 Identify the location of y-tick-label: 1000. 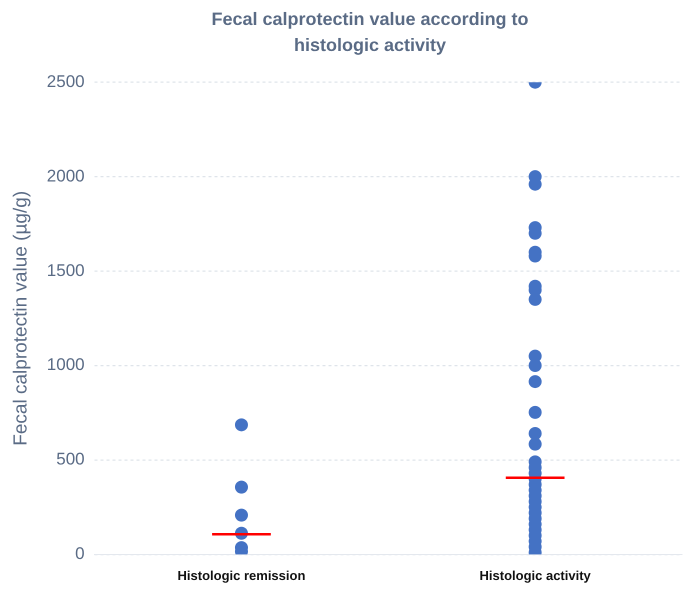
(65, 364).